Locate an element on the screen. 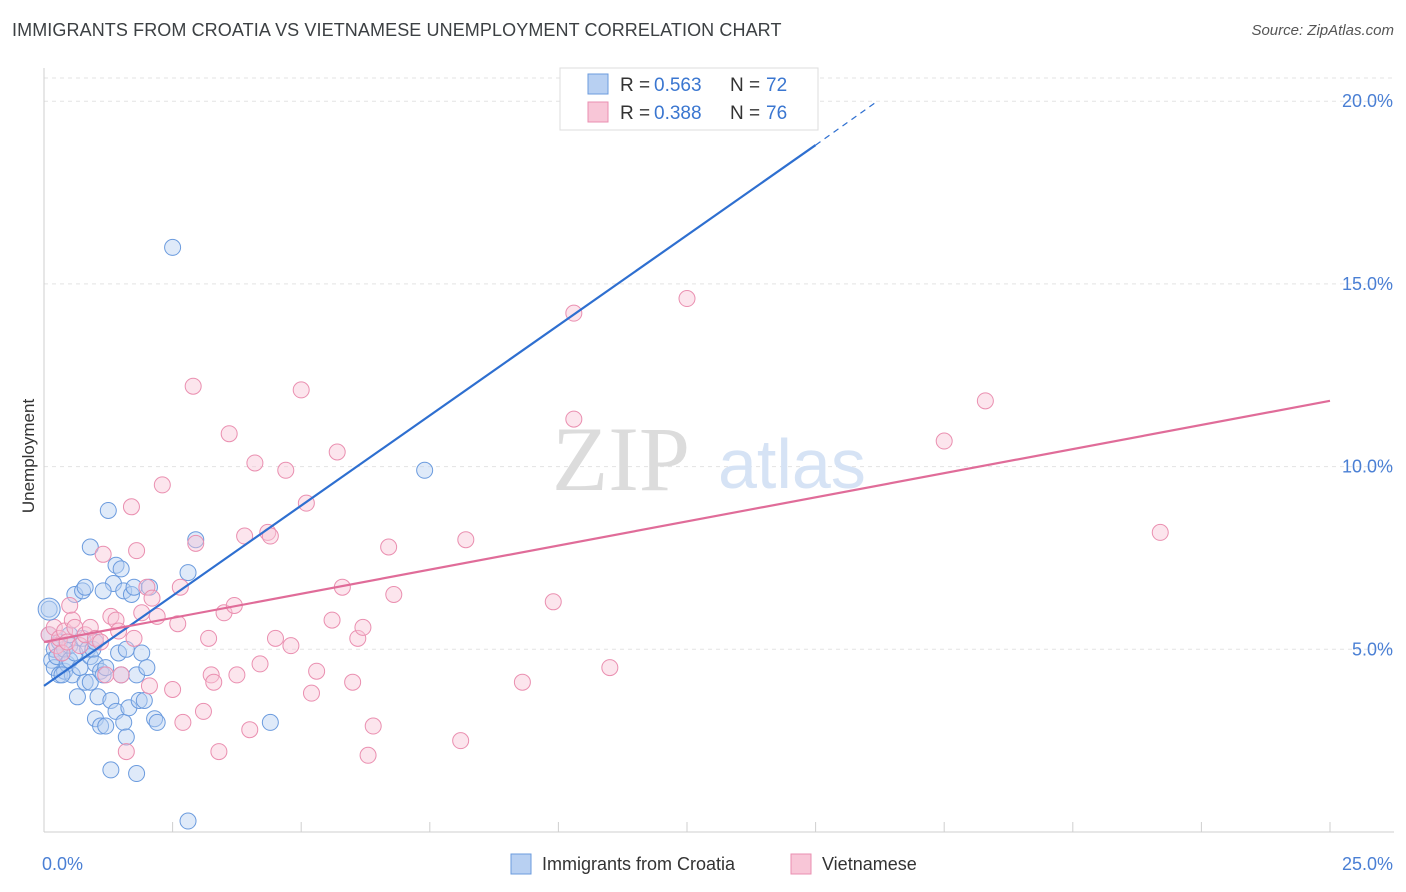 This screenshot has height=892, width=1406. watermark-atlas: atlas is located at coordinates (792, 464).